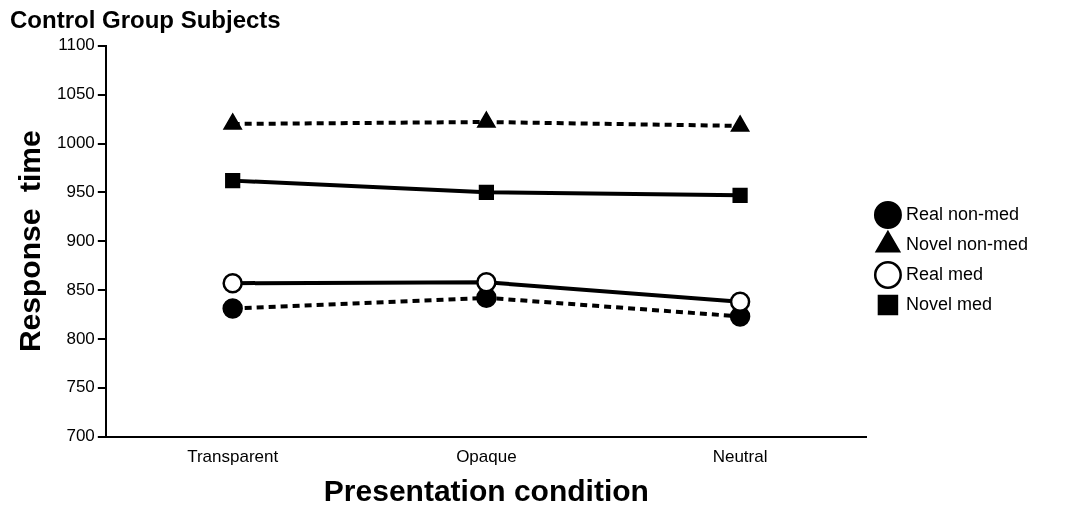  Describe the element at coordinates (80, 338) in the screenshot. I see `y-tick-label: 800` at that location.